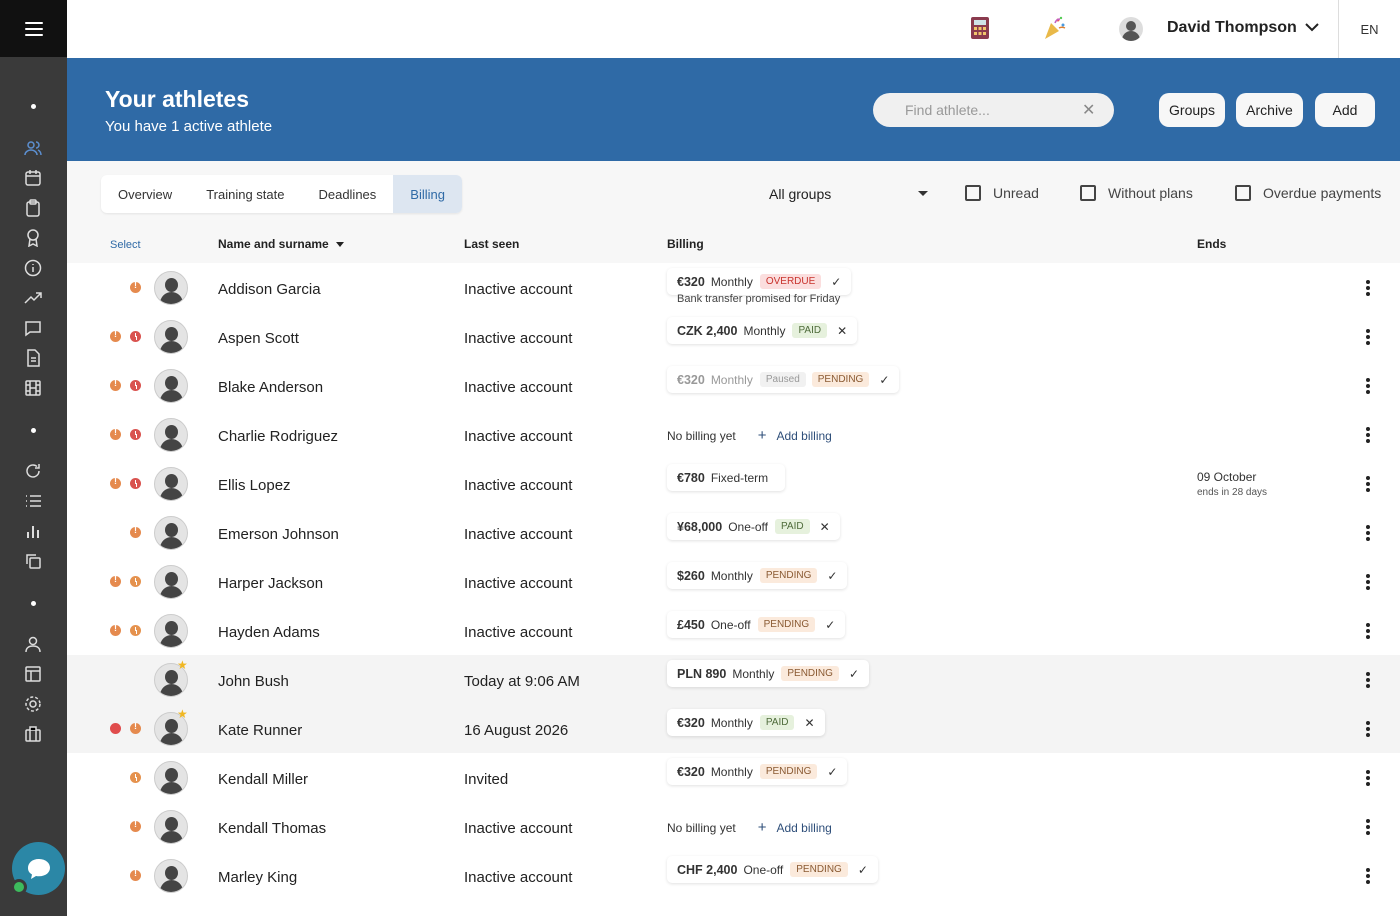 The image size is (1400, 916). I want to click on table-row: Kendall Miller Invited €320 Monthly PENDING ✓, so click(733, 777).